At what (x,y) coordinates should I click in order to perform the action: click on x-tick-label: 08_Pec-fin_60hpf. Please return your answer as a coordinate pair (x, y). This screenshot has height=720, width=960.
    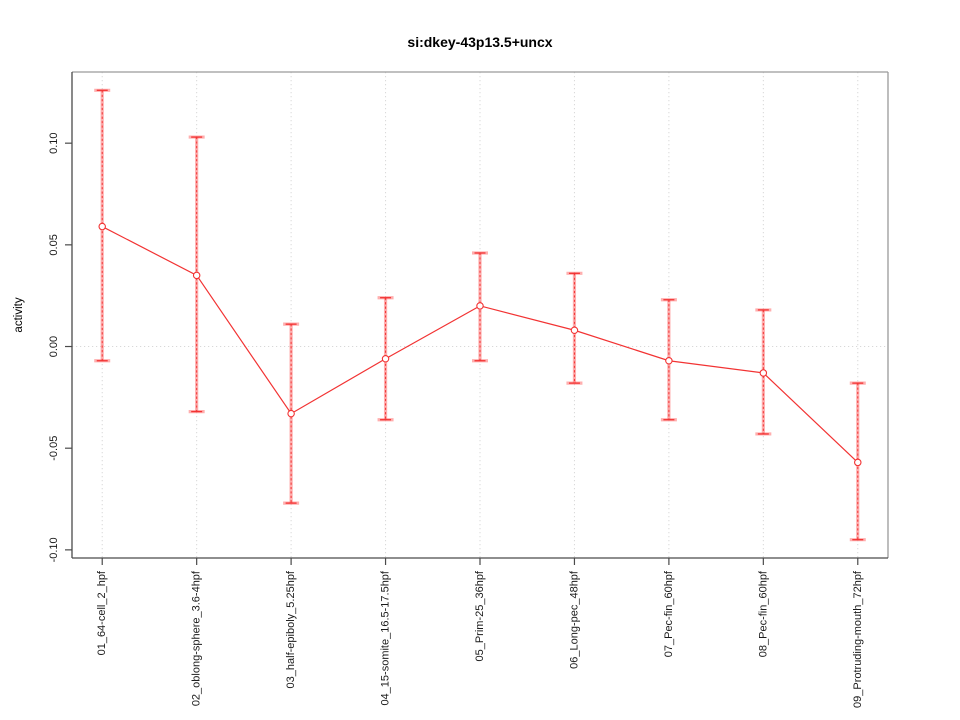
    Looking at the image, I should click on (763, 613).